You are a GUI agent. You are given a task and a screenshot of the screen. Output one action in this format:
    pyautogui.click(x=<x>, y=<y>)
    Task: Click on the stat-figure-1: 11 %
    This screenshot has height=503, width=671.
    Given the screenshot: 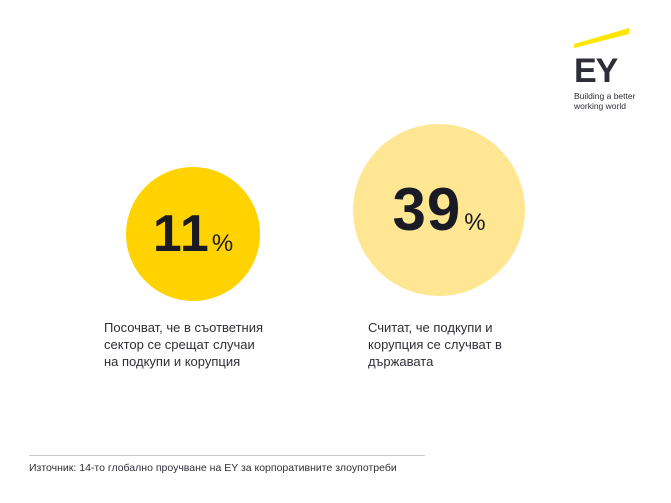 What is the action you would take?
    pyautogui.click(x=193, y=234)
    